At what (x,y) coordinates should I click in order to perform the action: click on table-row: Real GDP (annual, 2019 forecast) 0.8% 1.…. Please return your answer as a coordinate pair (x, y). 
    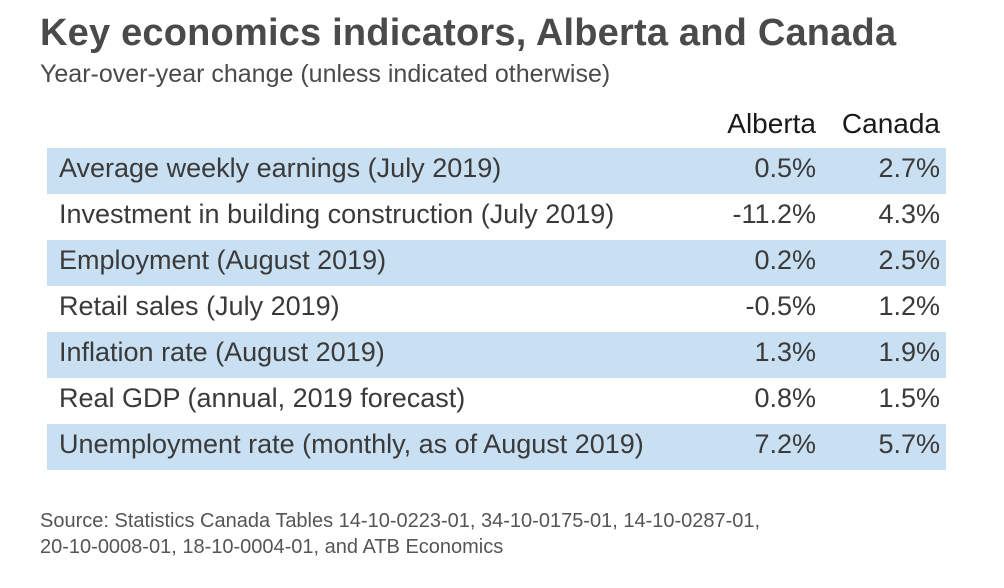
    Looking at the image, I should click on (496, 401).